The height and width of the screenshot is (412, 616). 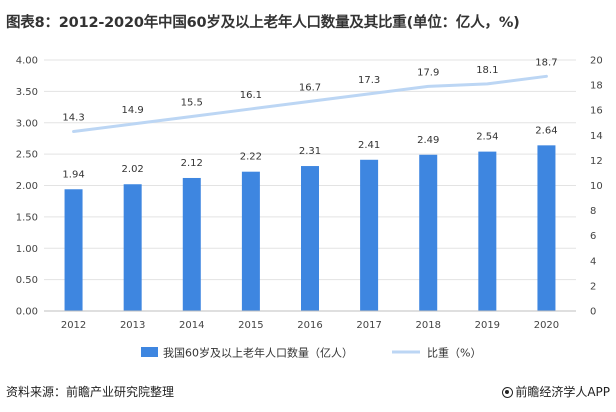 I want to click on right-axis-tick-label: 10, so click(x=596, y=186).